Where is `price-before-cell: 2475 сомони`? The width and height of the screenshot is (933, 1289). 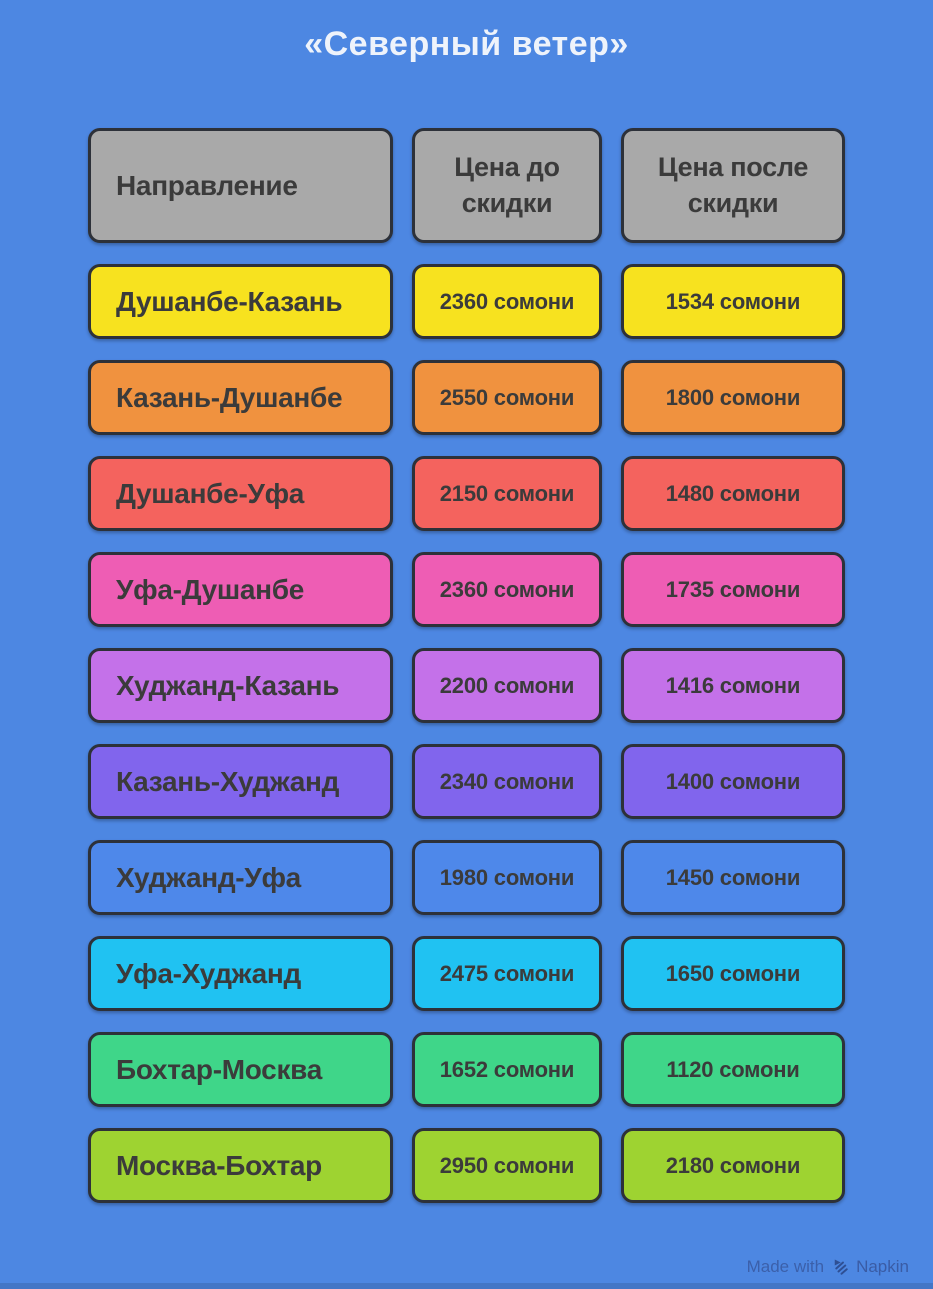
price-before-cell: 2475 сомони is located at coordinates (507, 973).